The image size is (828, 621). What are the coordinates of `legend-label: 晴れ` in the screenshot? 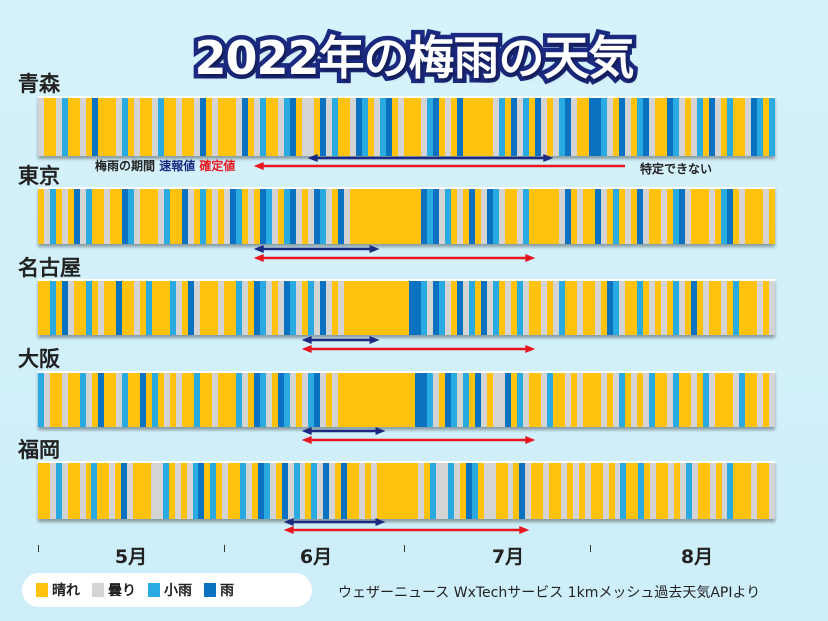 It's located at (66, 591).